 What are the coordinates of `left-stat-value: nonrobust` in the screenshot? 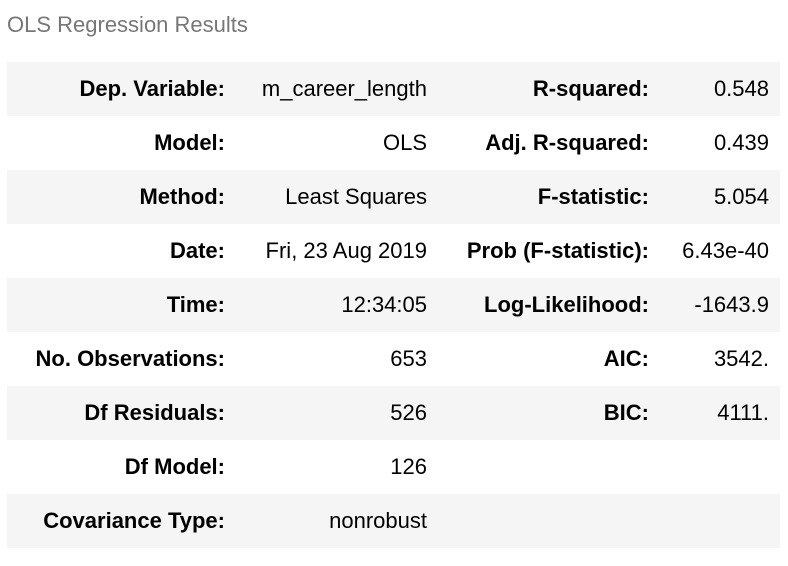 It's located at (378, 520).